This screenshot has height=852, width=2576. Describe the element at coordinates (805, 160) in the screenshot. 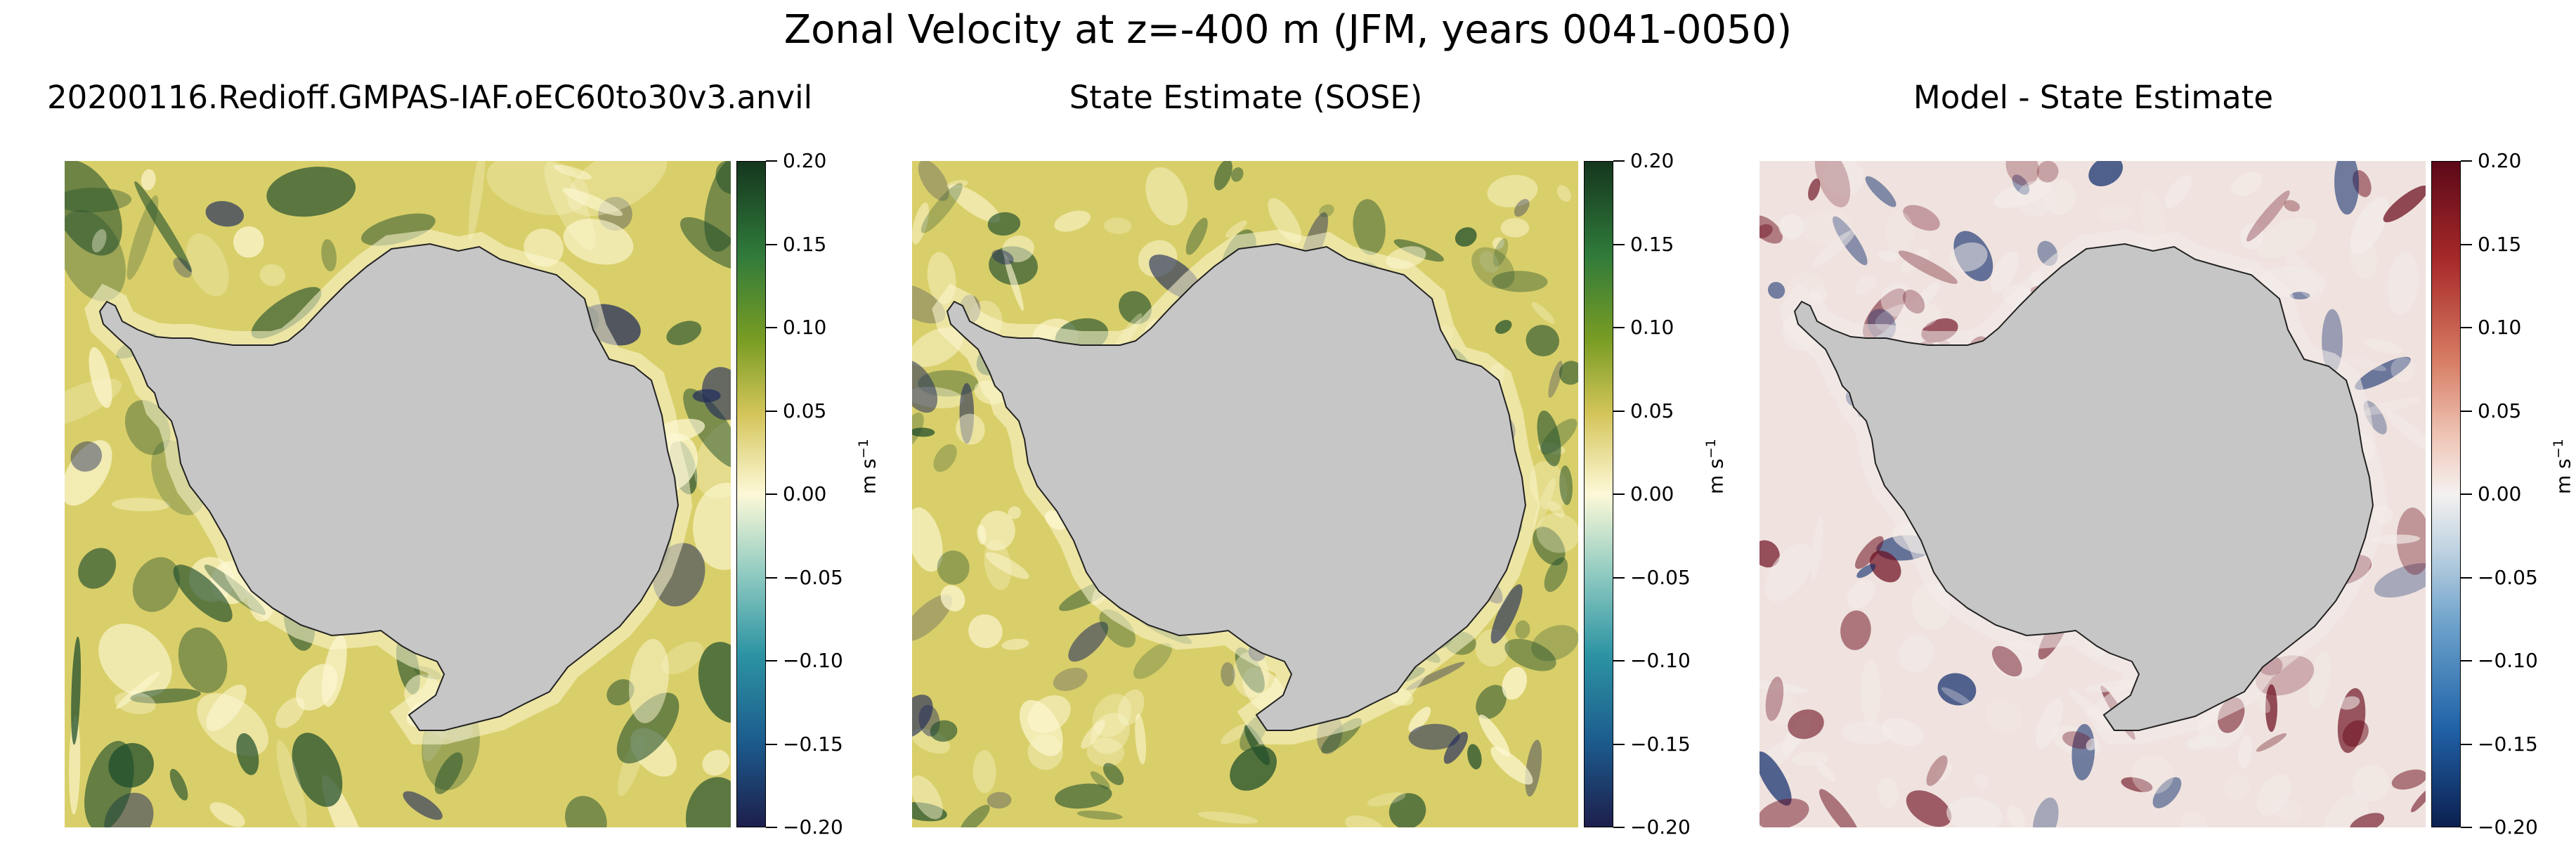

I see `colorbar-tick-label: 0.20` at that location.